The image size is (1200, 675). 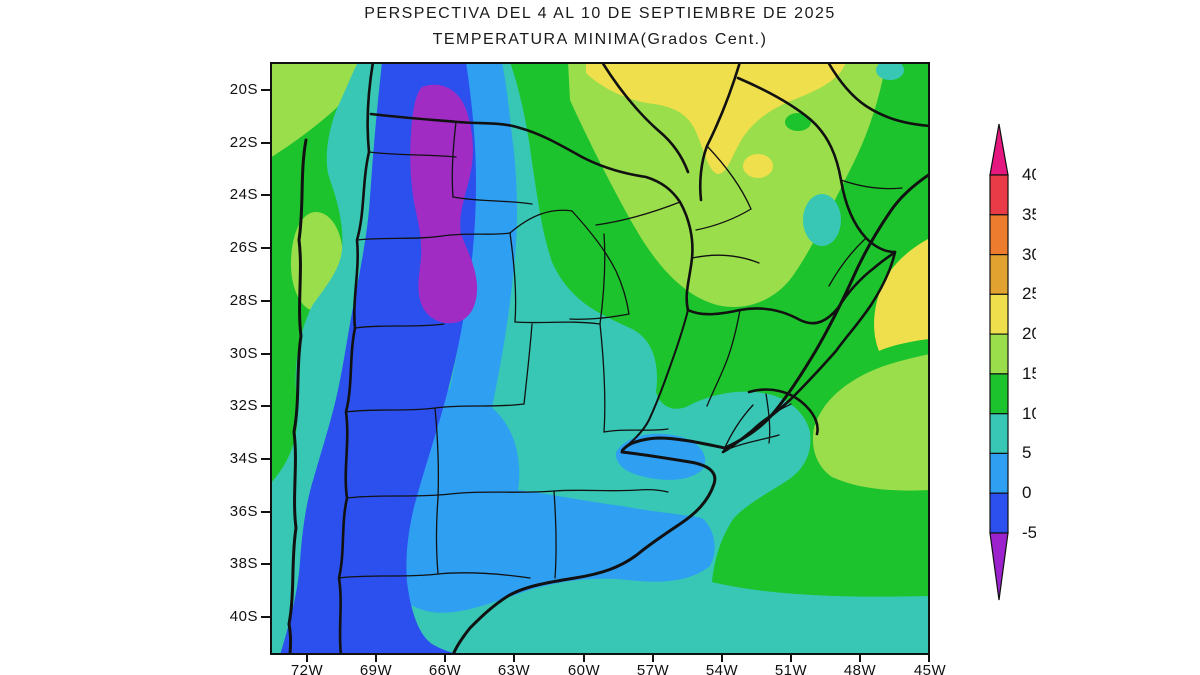 What do you see at coordinates (722, 668) in the screenshot?
I see `lon-label: 54W` at bounding box center [722, 668].